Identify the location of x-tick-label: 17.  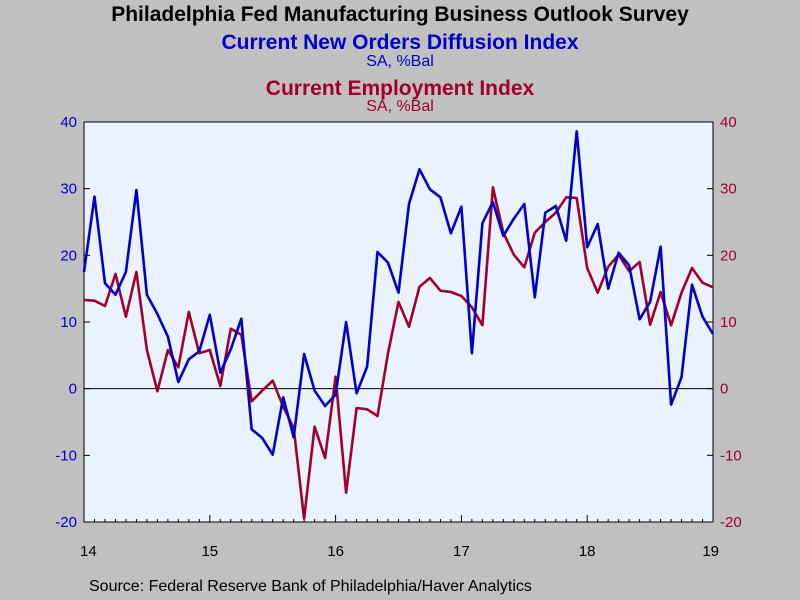
(461, 551).